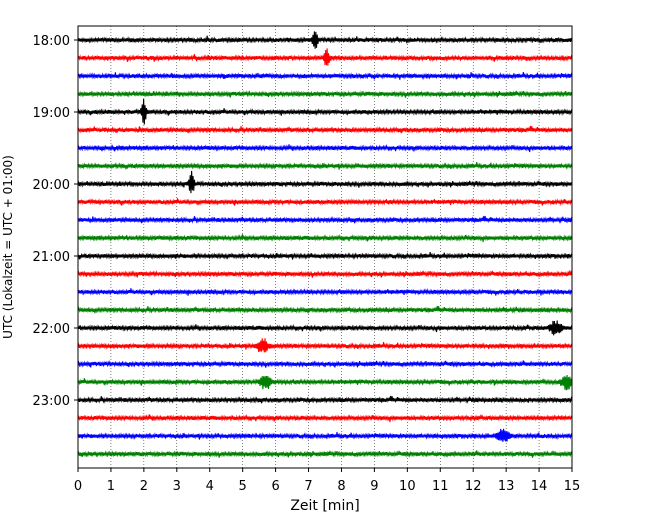 The width and height of the screenshot is (650, 520). I want to click on y-tick-label: 21:00, so click(51, 257).